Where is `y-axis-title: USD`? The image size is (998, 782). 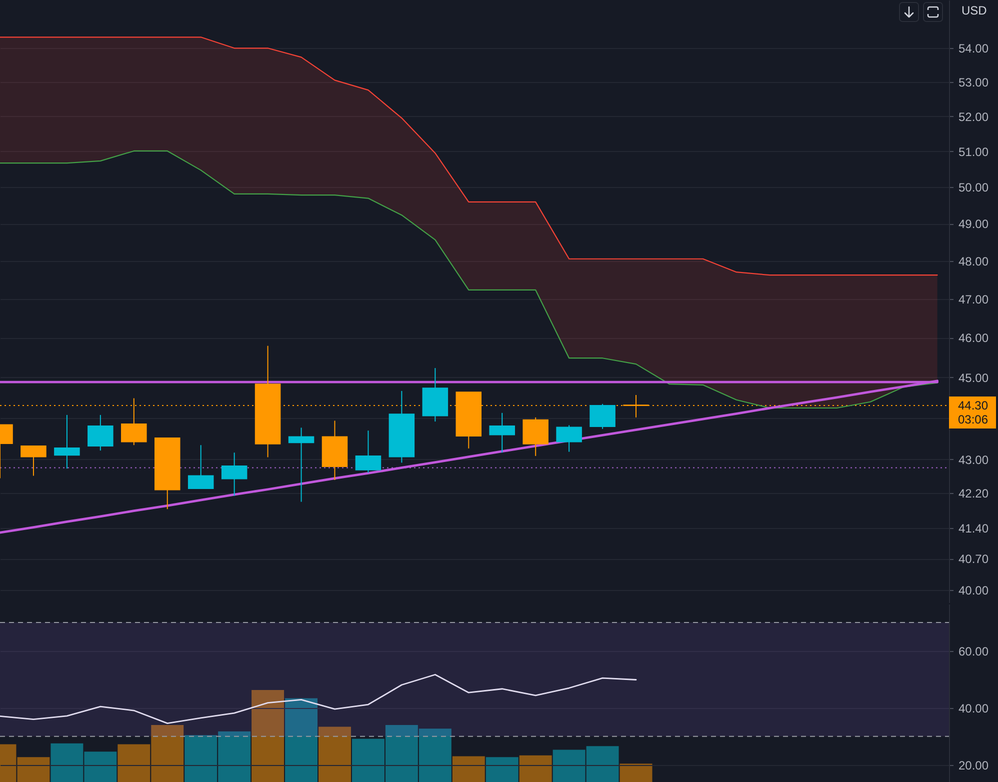
y-axis-title: USD is located at coordinates (975, 11).